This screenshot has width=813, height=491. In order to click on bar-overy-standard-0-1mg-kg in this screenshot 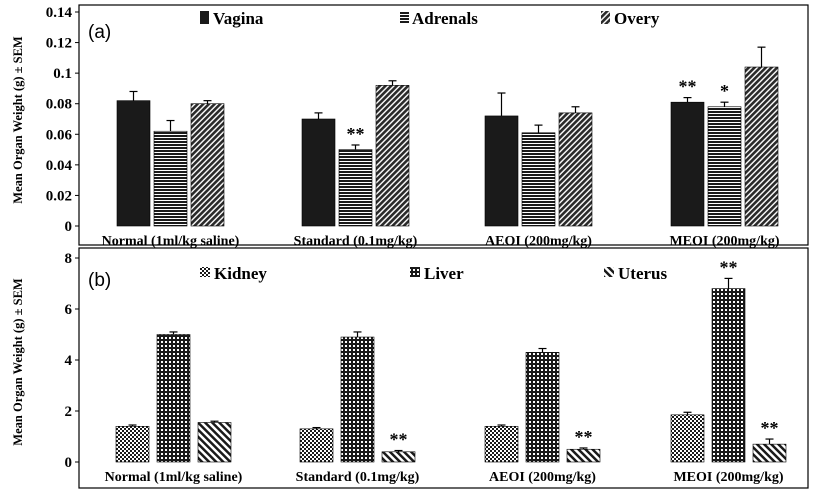, I will do `click(392, 156)`.